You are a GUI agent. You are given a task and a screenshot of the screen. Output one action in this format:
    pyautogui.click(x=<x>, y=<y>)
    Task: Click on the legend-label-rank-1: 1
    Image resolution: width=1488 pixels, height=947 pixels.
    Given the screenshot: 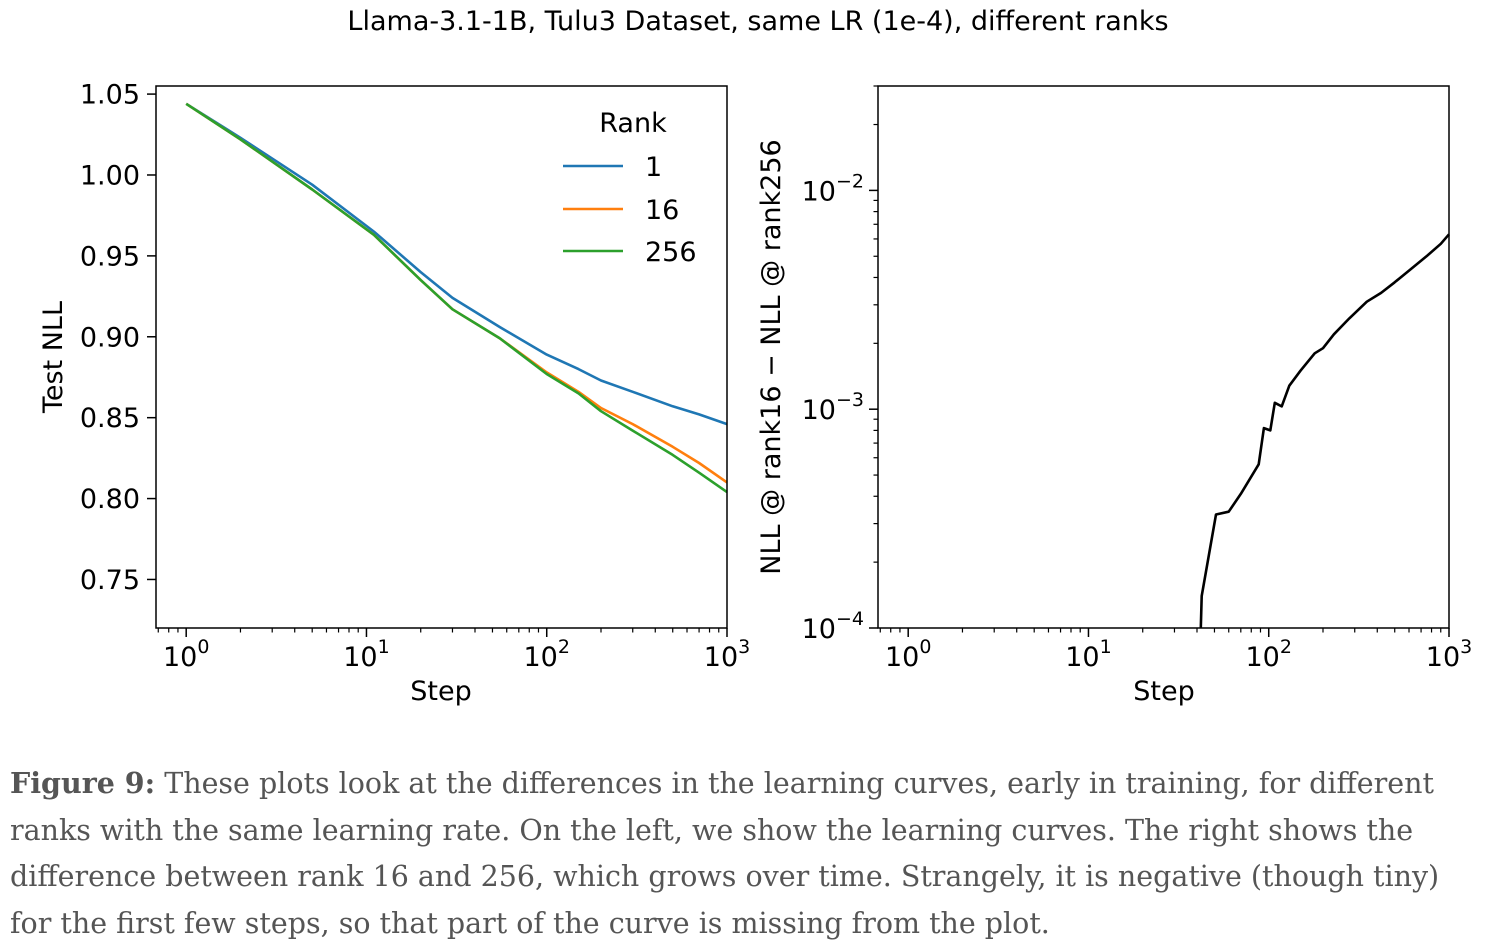 What is the action you would take?
    pyautogui.click(x=653, y=167)
    